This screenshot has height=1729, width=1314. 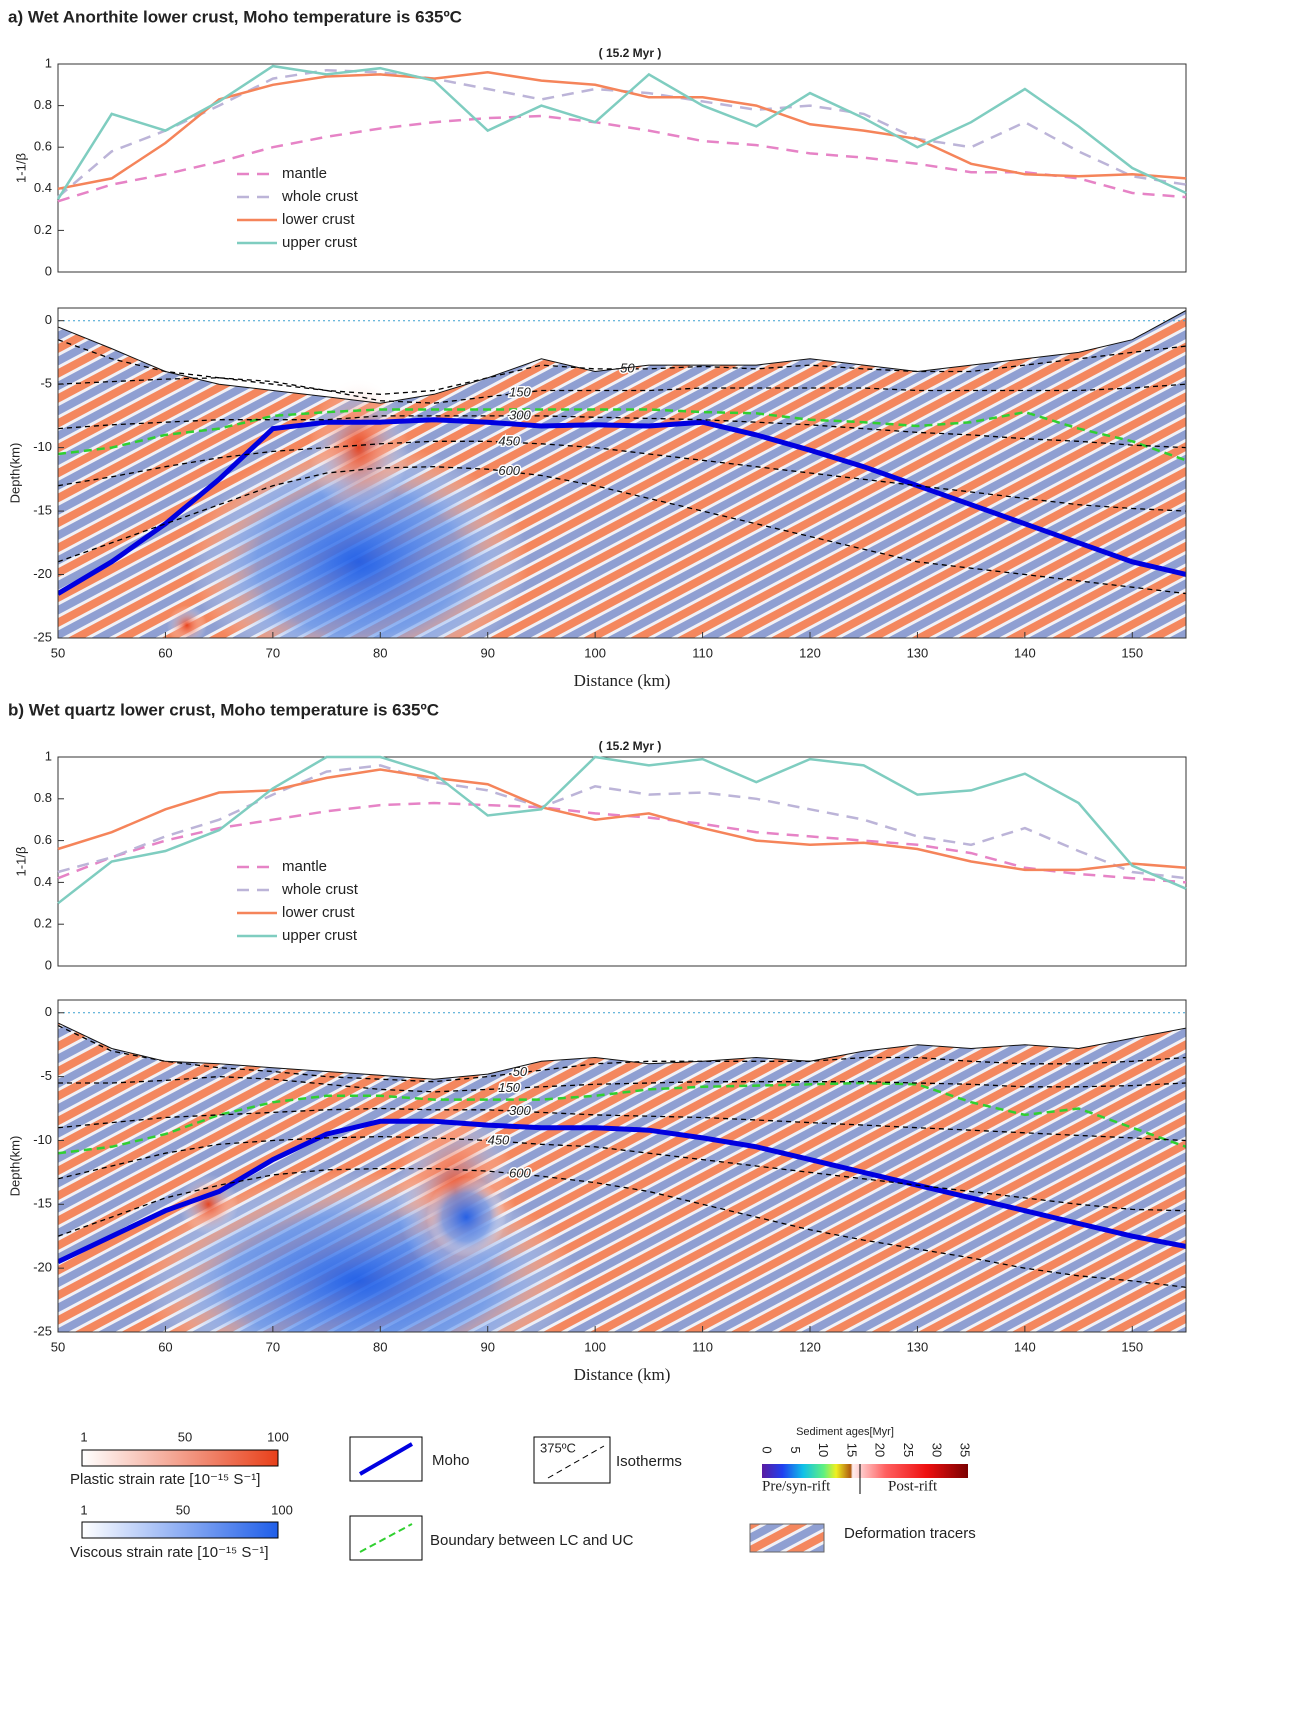 What do you see at coordinates (58, 652) in the screenshot?
I see `x-tick-label: 50` at bounding box center [58, 652].